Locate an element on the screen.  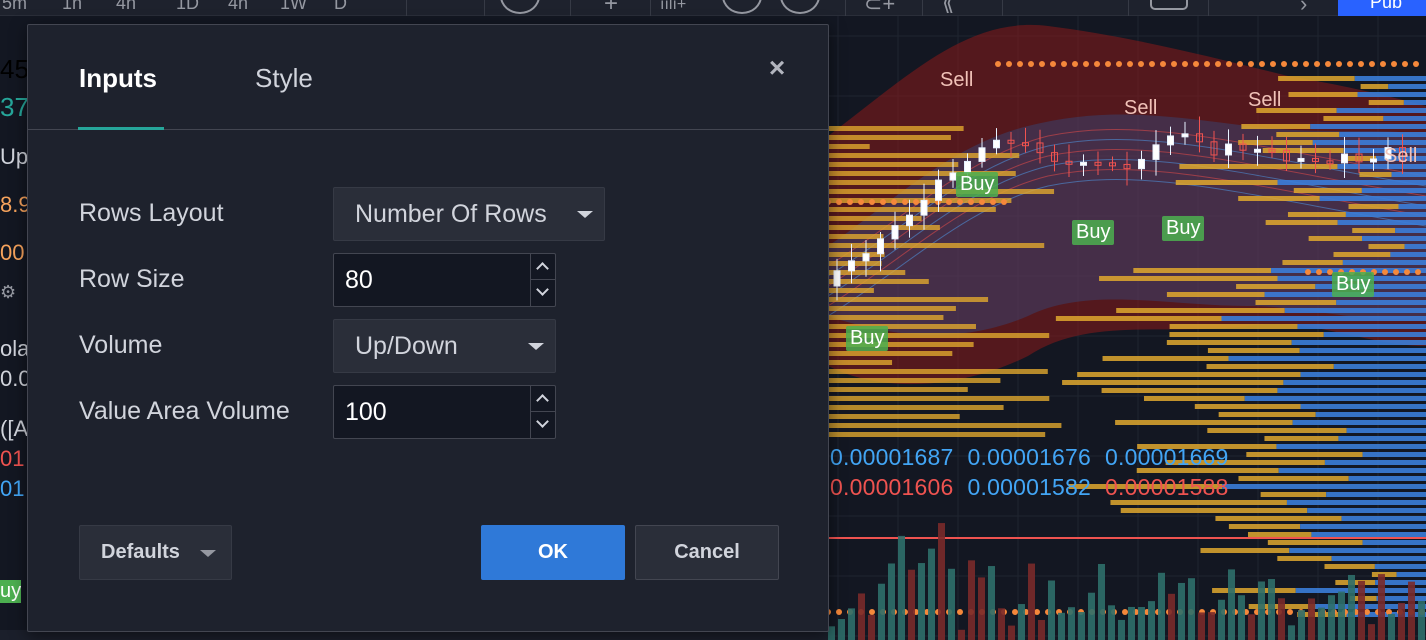
layout-icon is located at coordinates (1169, 5).